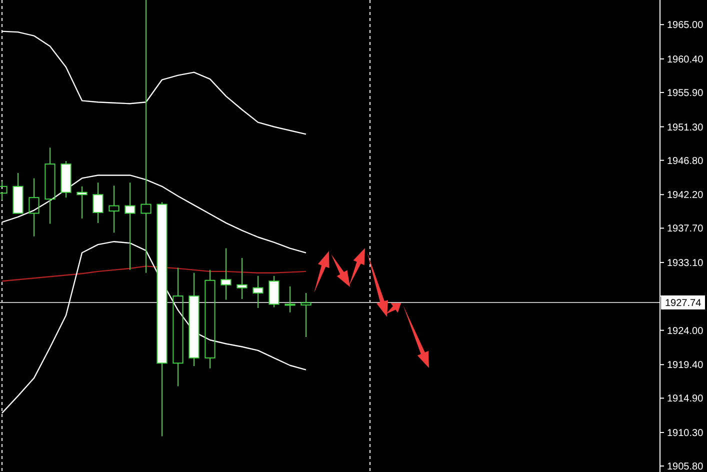 This screenshot has width=707, height=472. Describe the element at coordinates (154, 274) in the screenshot. I see `line-series` at that location.